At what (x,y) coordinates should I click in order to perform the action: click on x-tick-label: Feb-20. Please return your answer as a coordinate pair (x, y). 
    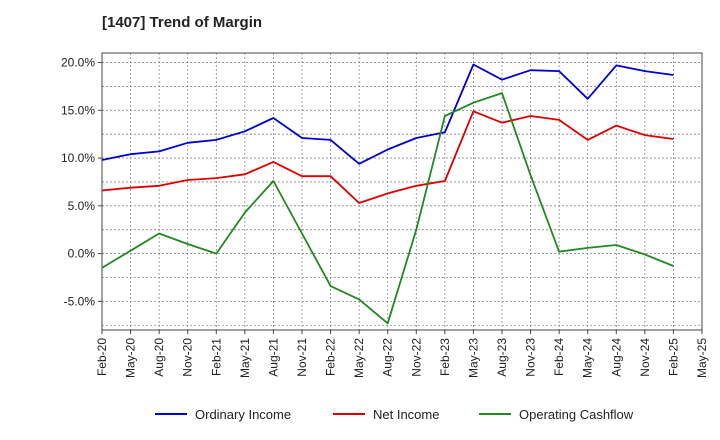
    Looking at the image, I should click on (102, 357).